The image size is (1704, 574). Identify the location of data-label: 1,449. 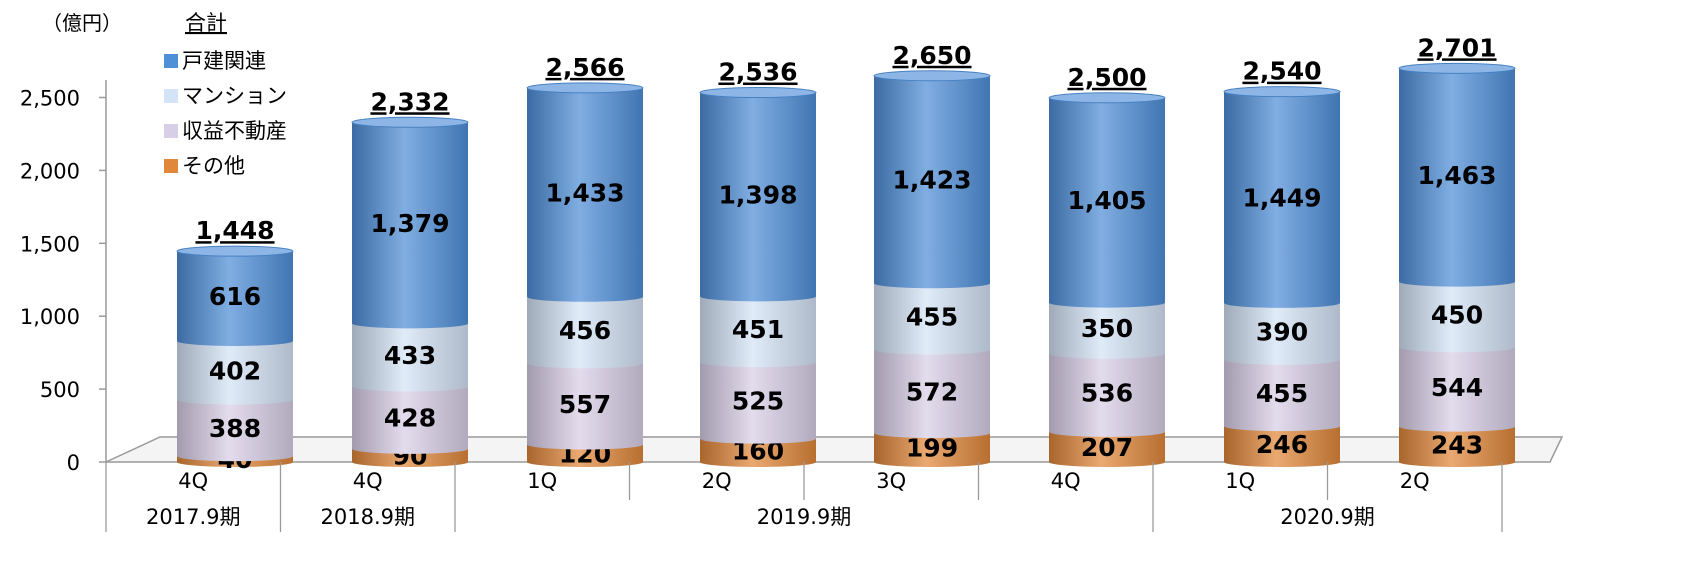
(1281, 197).